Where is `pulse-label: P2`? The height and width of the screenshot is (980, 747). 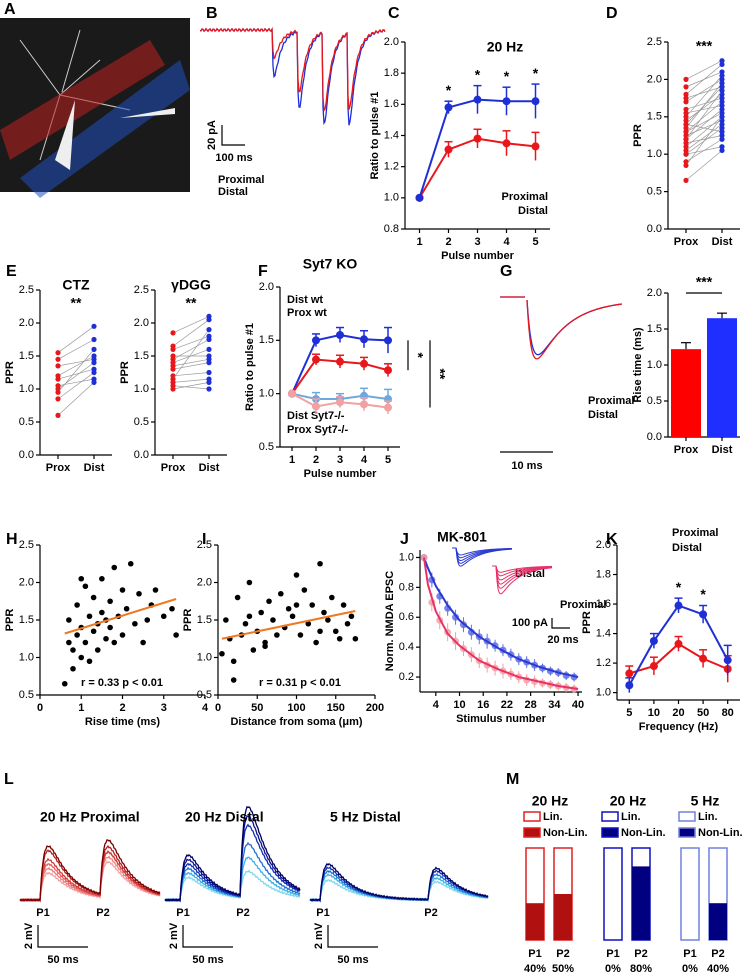
pulse-label: P2 is located at coordinates (102, 913).